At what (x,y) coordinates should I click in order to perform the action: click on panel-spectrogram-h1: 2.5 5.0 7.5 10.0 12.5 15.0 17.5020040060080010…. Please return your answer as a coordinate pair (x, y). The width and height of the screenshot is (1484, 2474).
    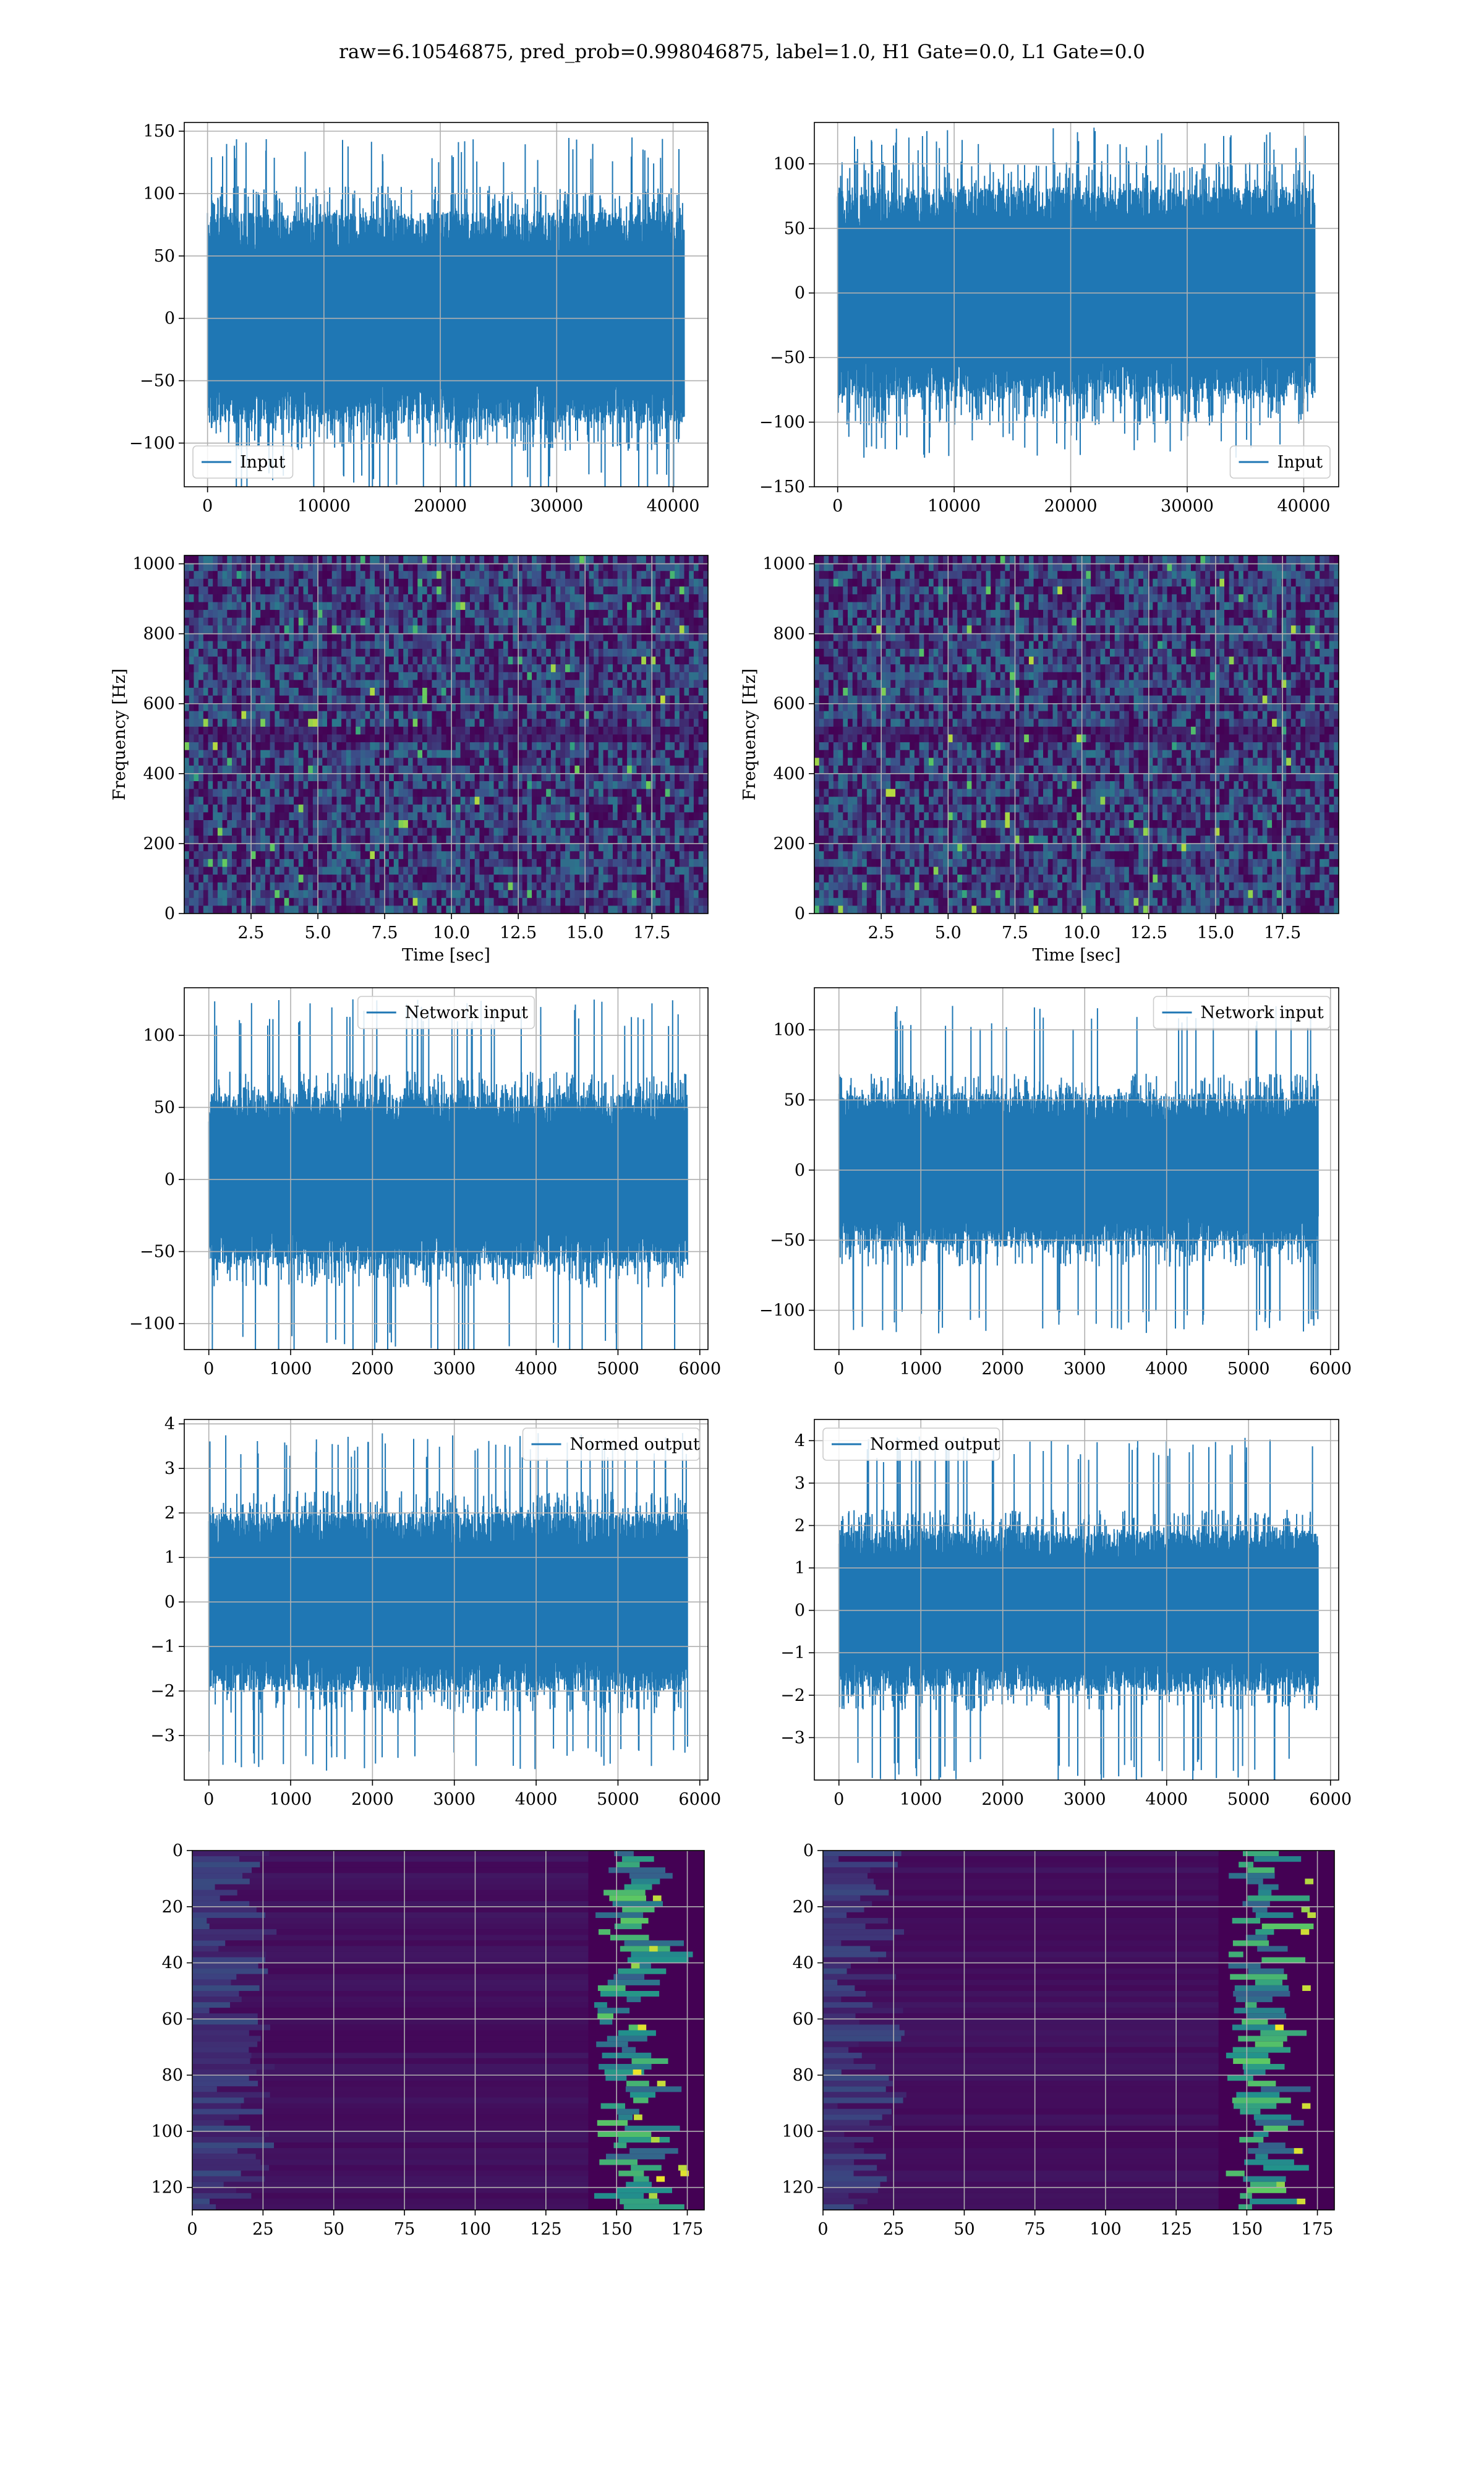
    Looking at the image, I should click on (409, 760).